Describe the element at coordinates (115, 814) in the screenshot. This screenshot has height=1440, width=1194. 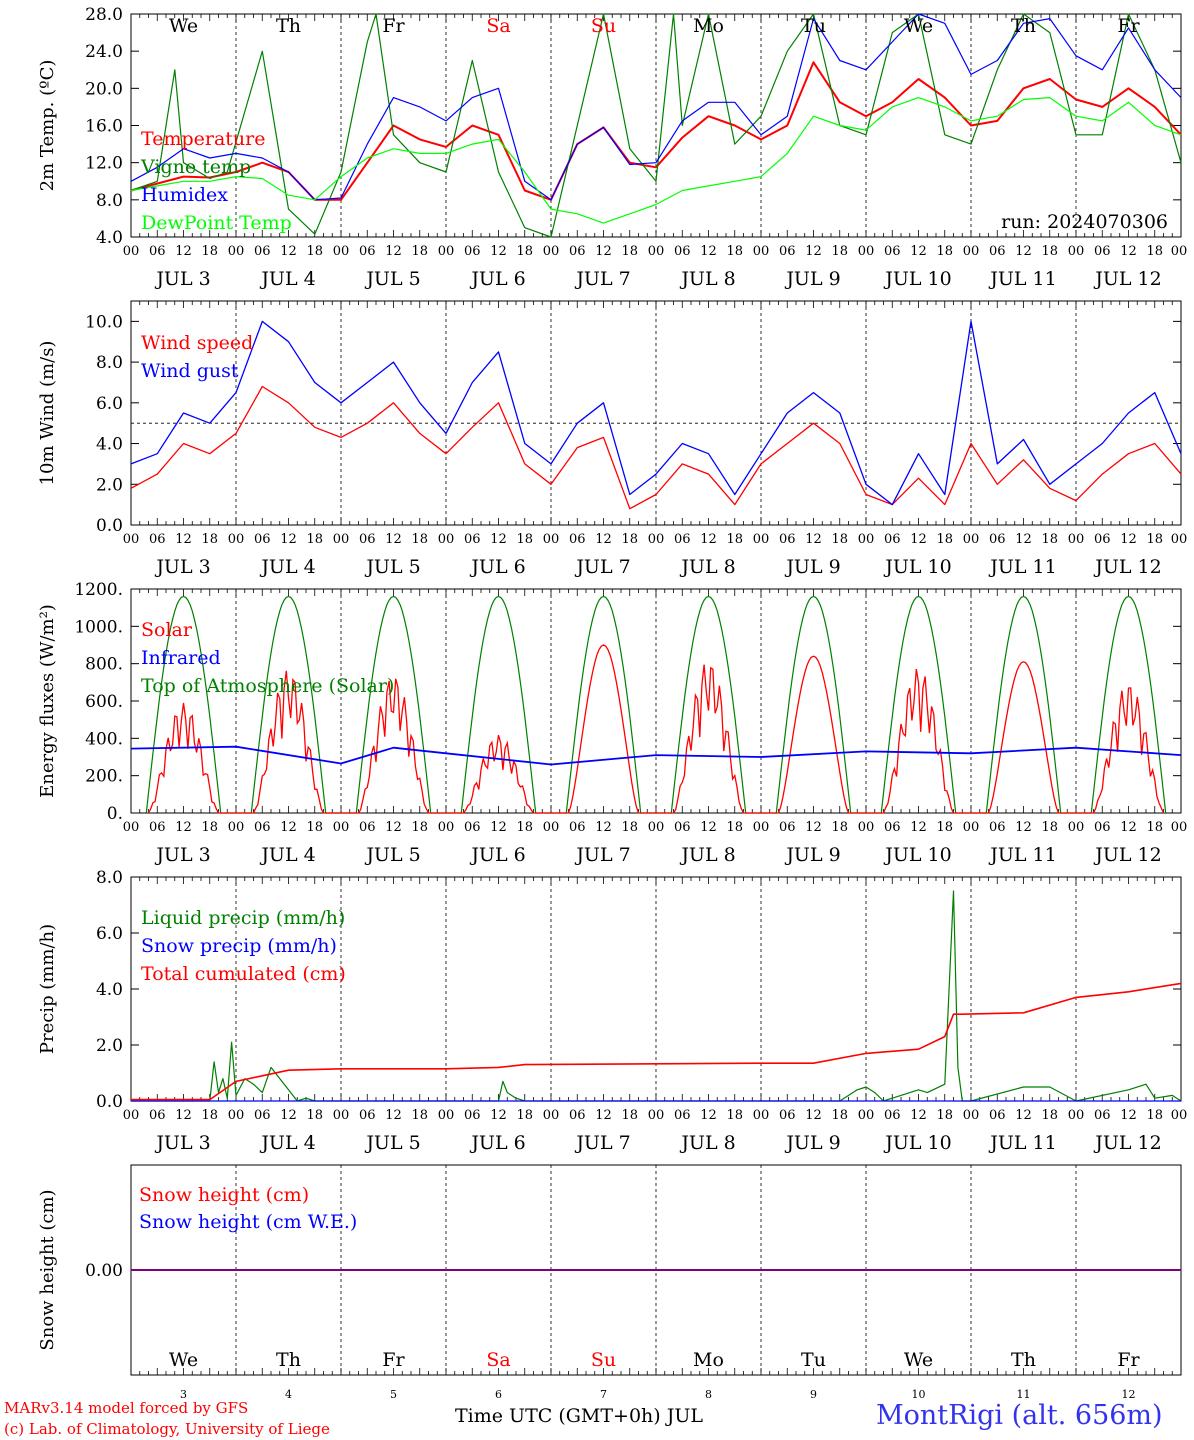
I see `y-tick-label: 0.` at that location.